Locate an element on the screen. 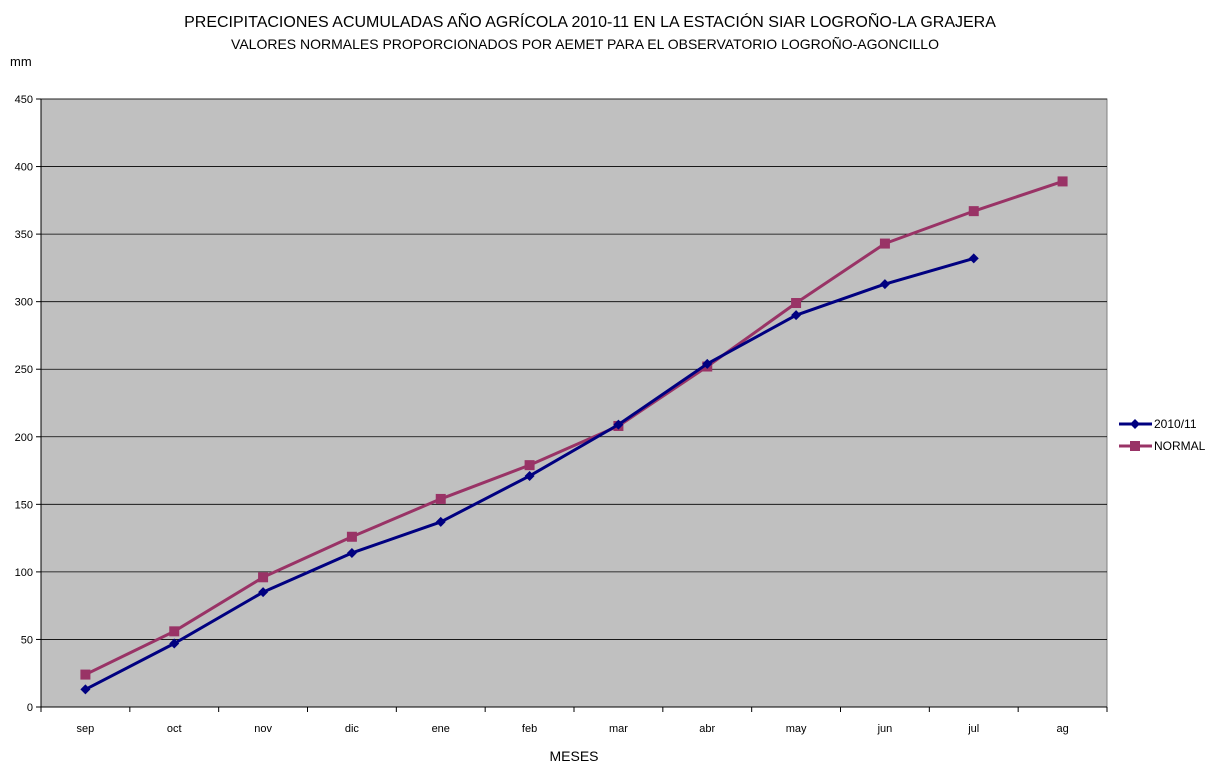  x-axis-title: MESES is located at coordinates (573, 755).